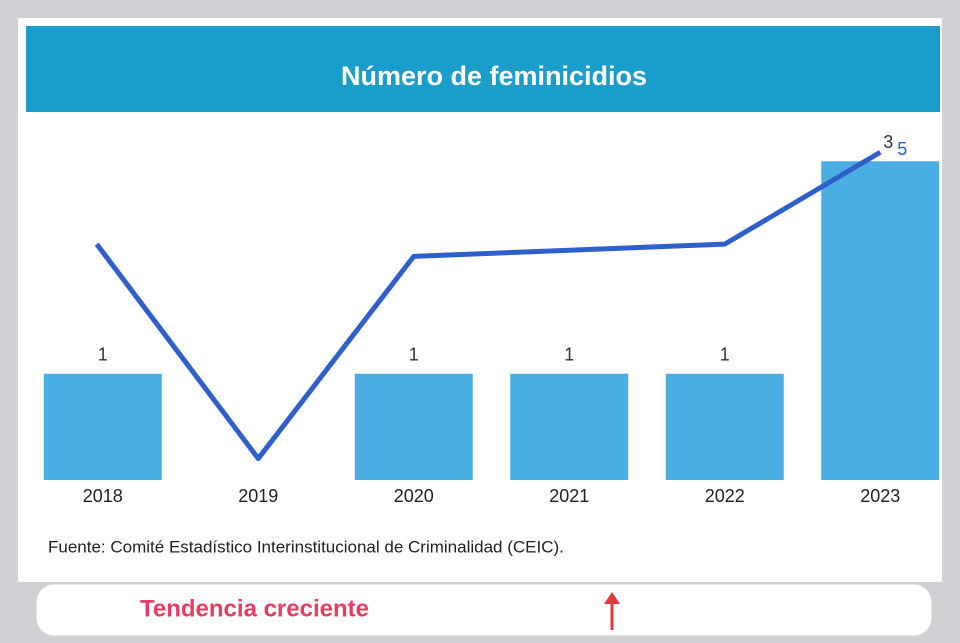 The height and width of the screenshot is (643, 960). Describe the element at coordinates (880, 496) in the screenshot. I see `x-tick-label: 2023` at that location.